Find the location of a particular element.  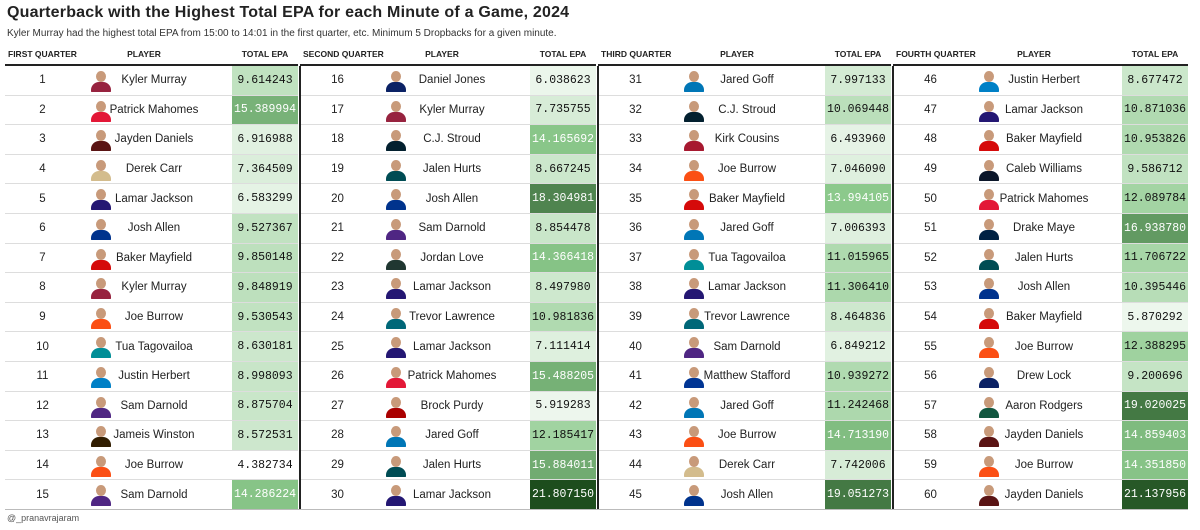

minute-cell: 6 is located at coordinates (42, 228).